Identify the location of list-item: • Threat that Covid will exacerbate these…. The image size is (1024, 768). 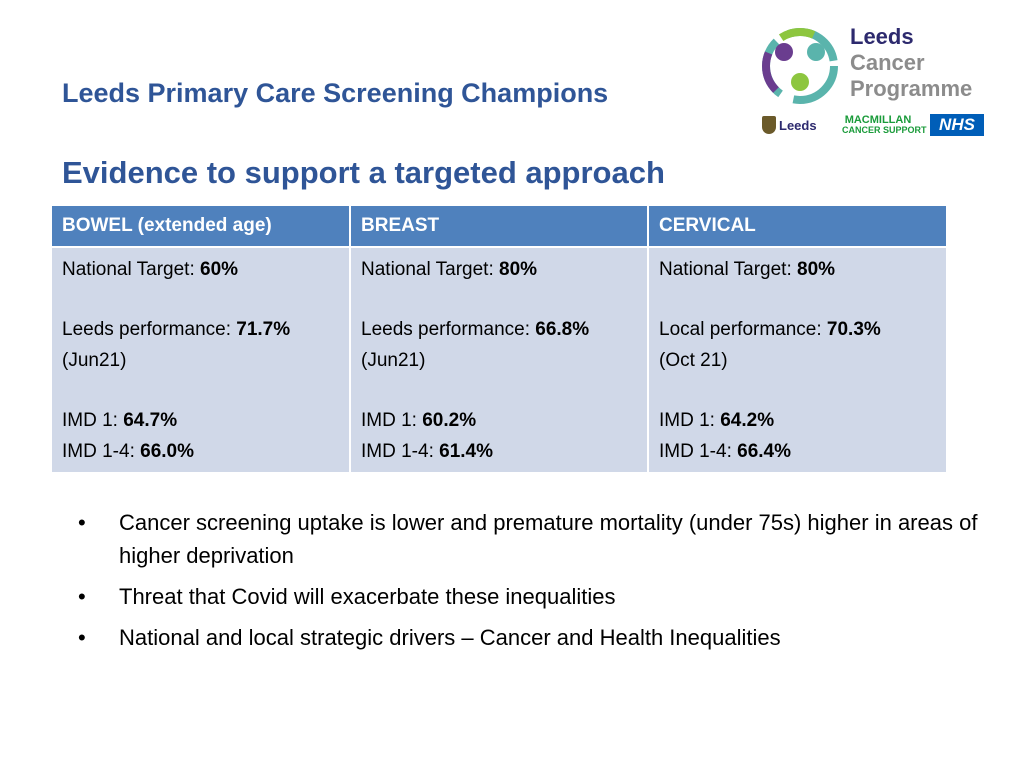
(548, 596).